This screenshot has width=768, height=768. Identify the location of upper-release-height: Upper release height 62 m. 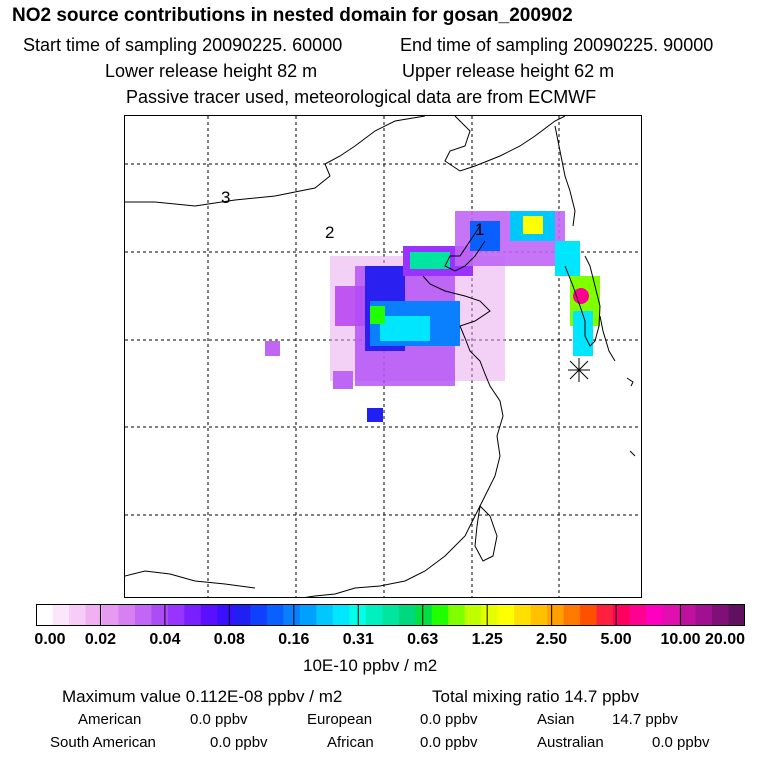
(508, 71).